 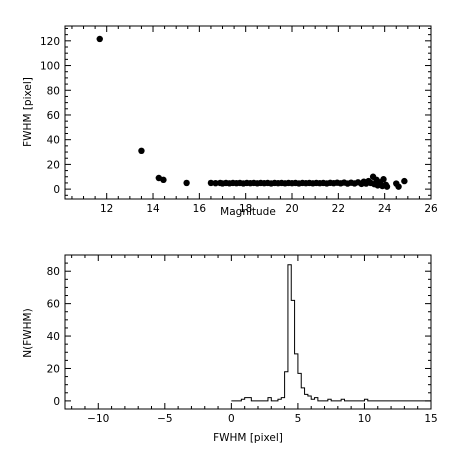 I want to click on scatter-x-tick-label: 12, so click(x=106, y=209).